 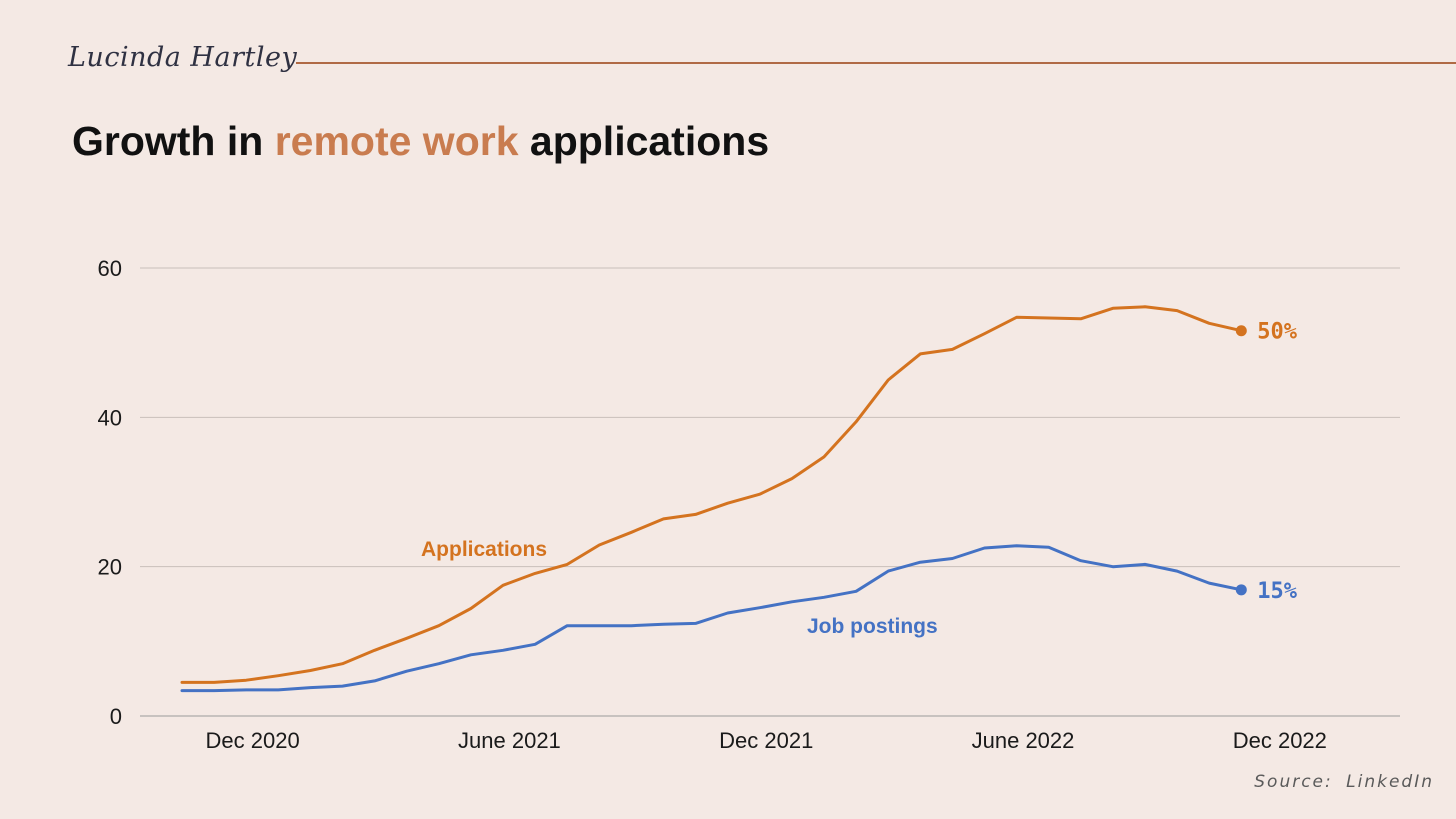 I want to click on y-tick-label: 20, so click(x=110, y=567).